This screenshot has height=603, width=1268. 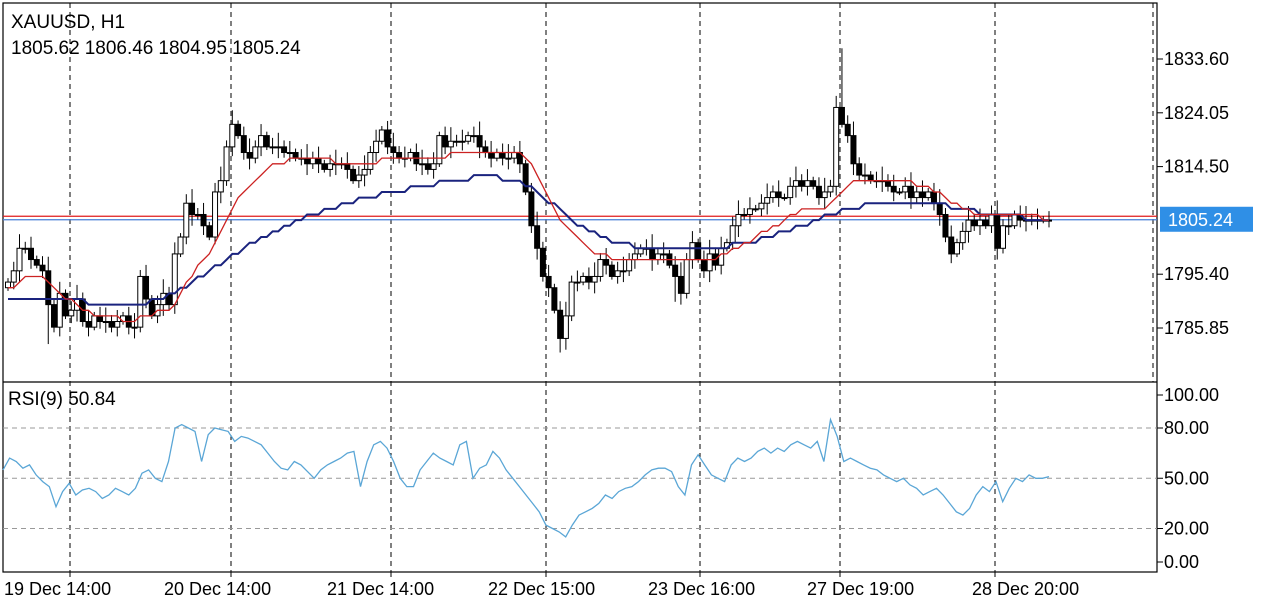 What do you see at coordinates (1191, 395) in the screenshot?
I see `rsi-tick-label: 100.00` at bounding box center [1191, 395].